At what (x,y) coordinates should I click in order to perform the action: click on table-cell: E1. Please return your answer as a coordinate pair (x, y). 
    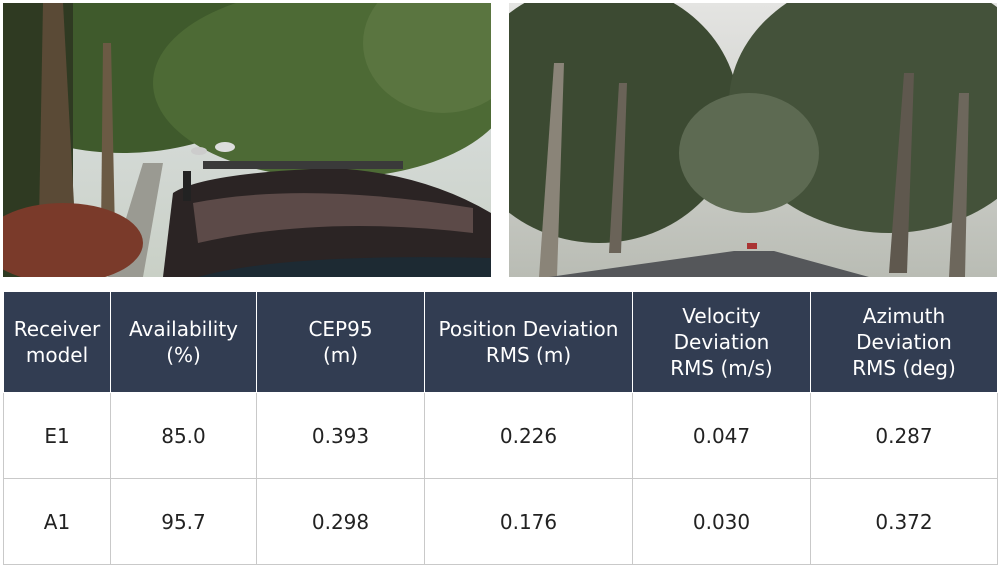
    Looking at the image, I should click on (57, 435).